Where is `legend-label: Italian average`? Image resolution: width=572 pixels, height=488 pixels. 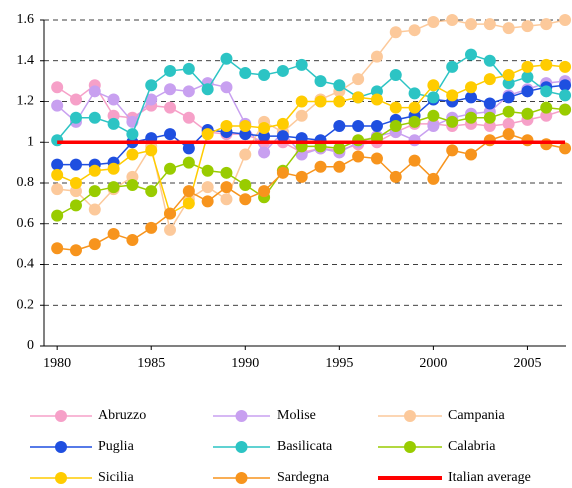 legend-label: Italian average is located at coordinates (489, 477).